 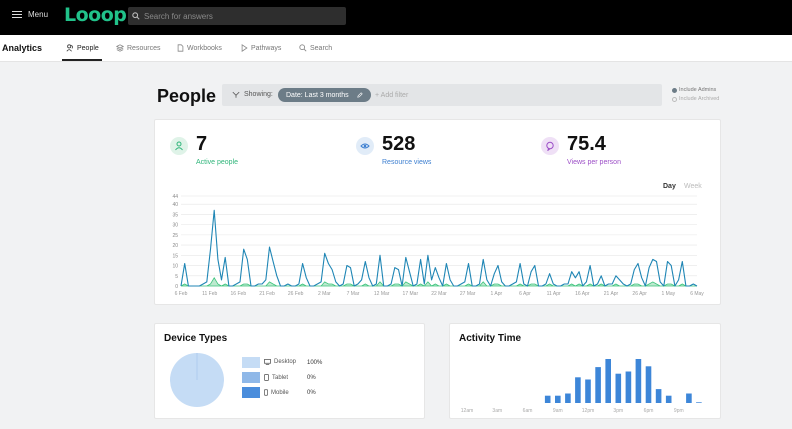 I want to click on week-toggle: Week, so click(x=693, y=186).